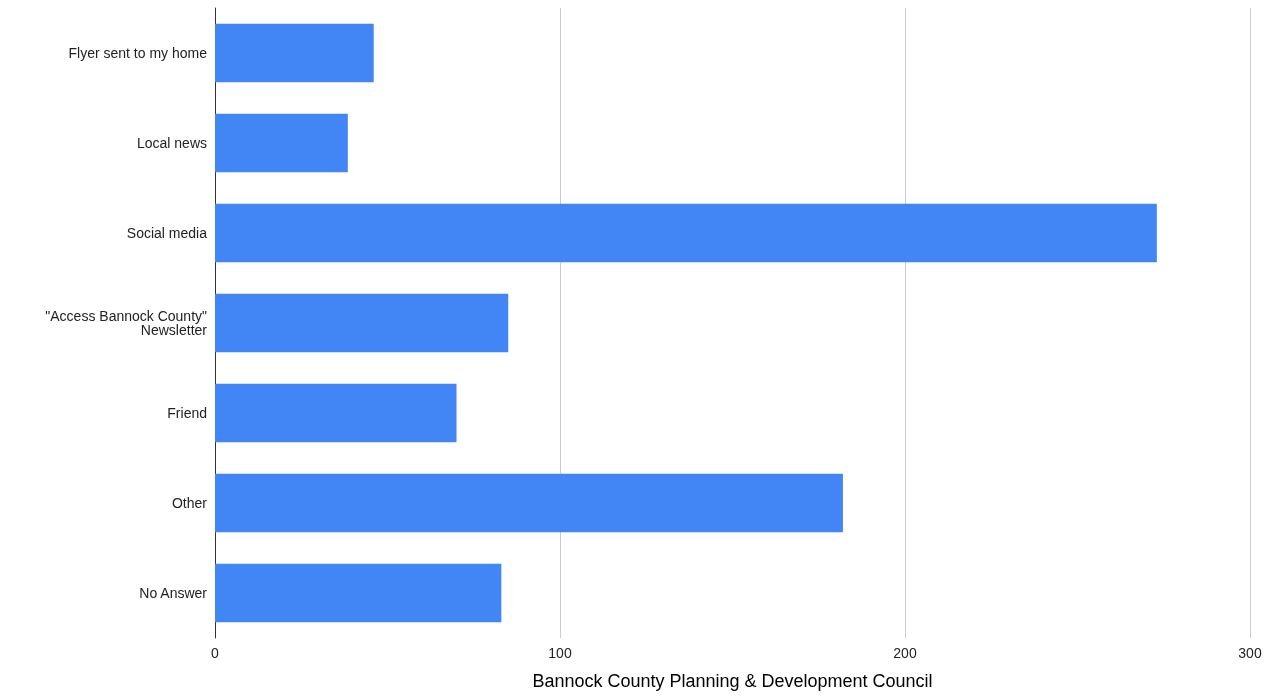  What do you see at coordinates (167, 233) in the screenshot?
I see `y-tick-label: Social media` at bounding box center [167, 233].